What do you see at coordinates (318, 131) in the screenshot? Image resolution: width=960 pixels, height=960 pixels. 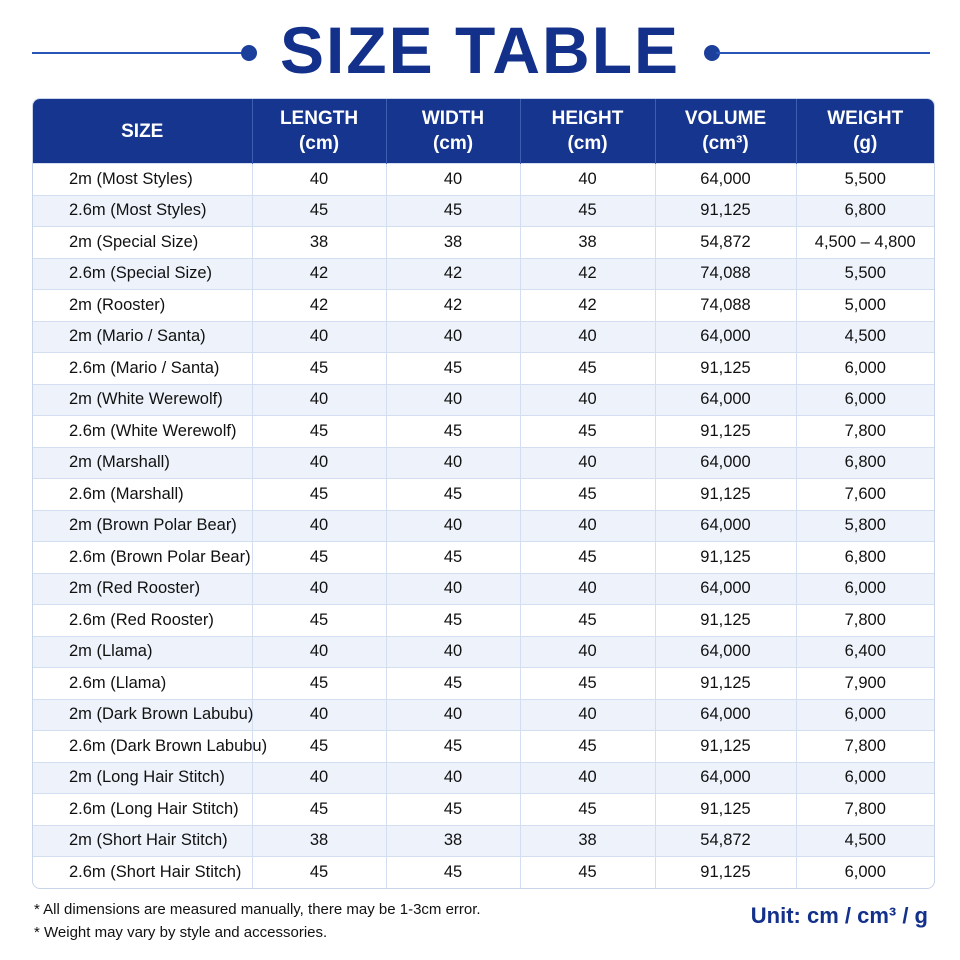 I see `header-cell: LENGTH (cm)` at bounding box center [318, 131].